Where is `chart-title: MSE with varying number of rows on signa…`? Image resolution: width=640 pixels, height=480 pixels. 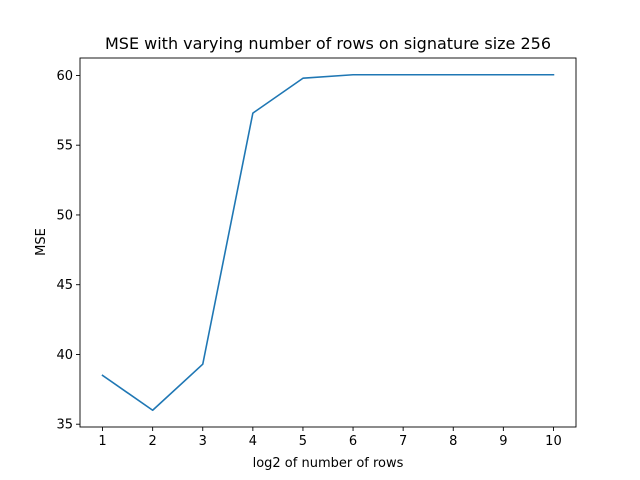
chart-title: MSE with varying number of rows on signa… is located at coordinates (328, 43).